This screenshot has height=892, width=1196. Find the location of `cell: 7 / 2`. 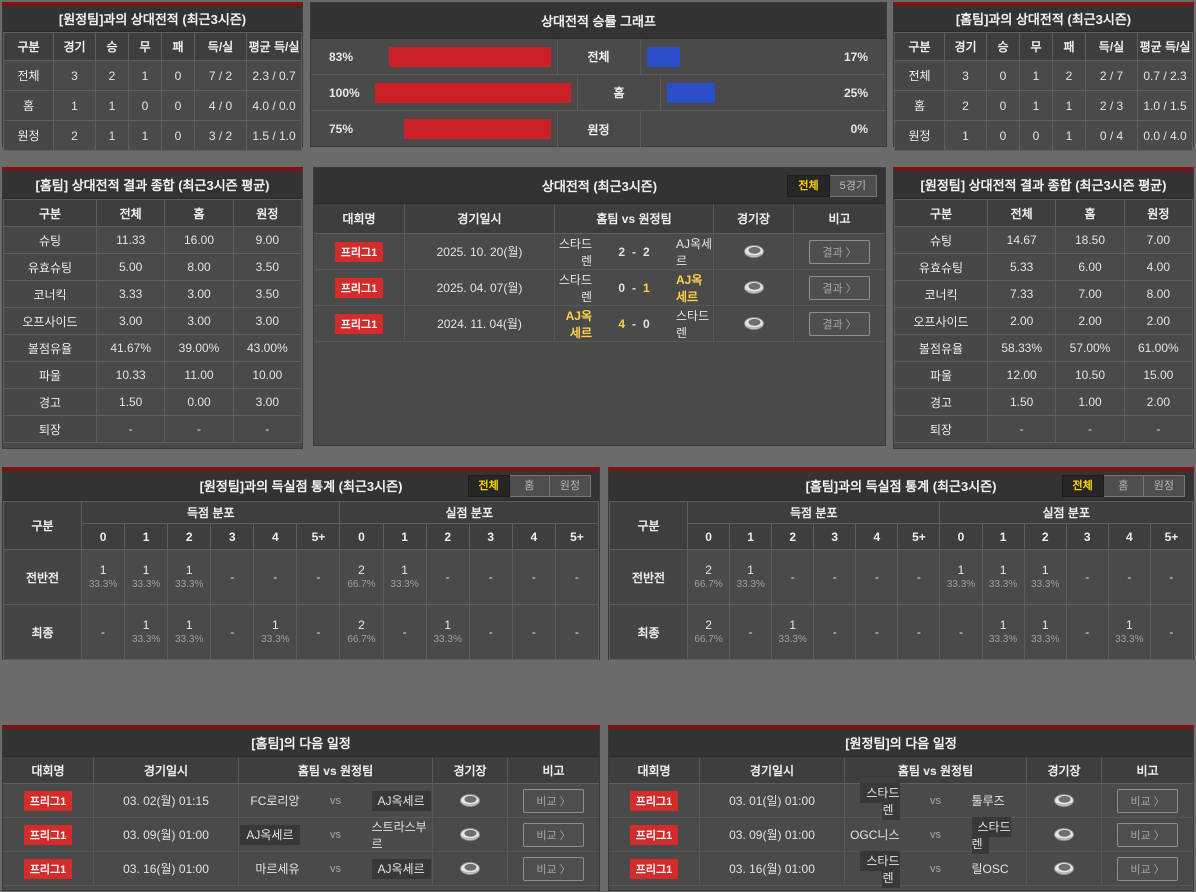

cell: 7 / 2 is located at coordinates (220, 75).